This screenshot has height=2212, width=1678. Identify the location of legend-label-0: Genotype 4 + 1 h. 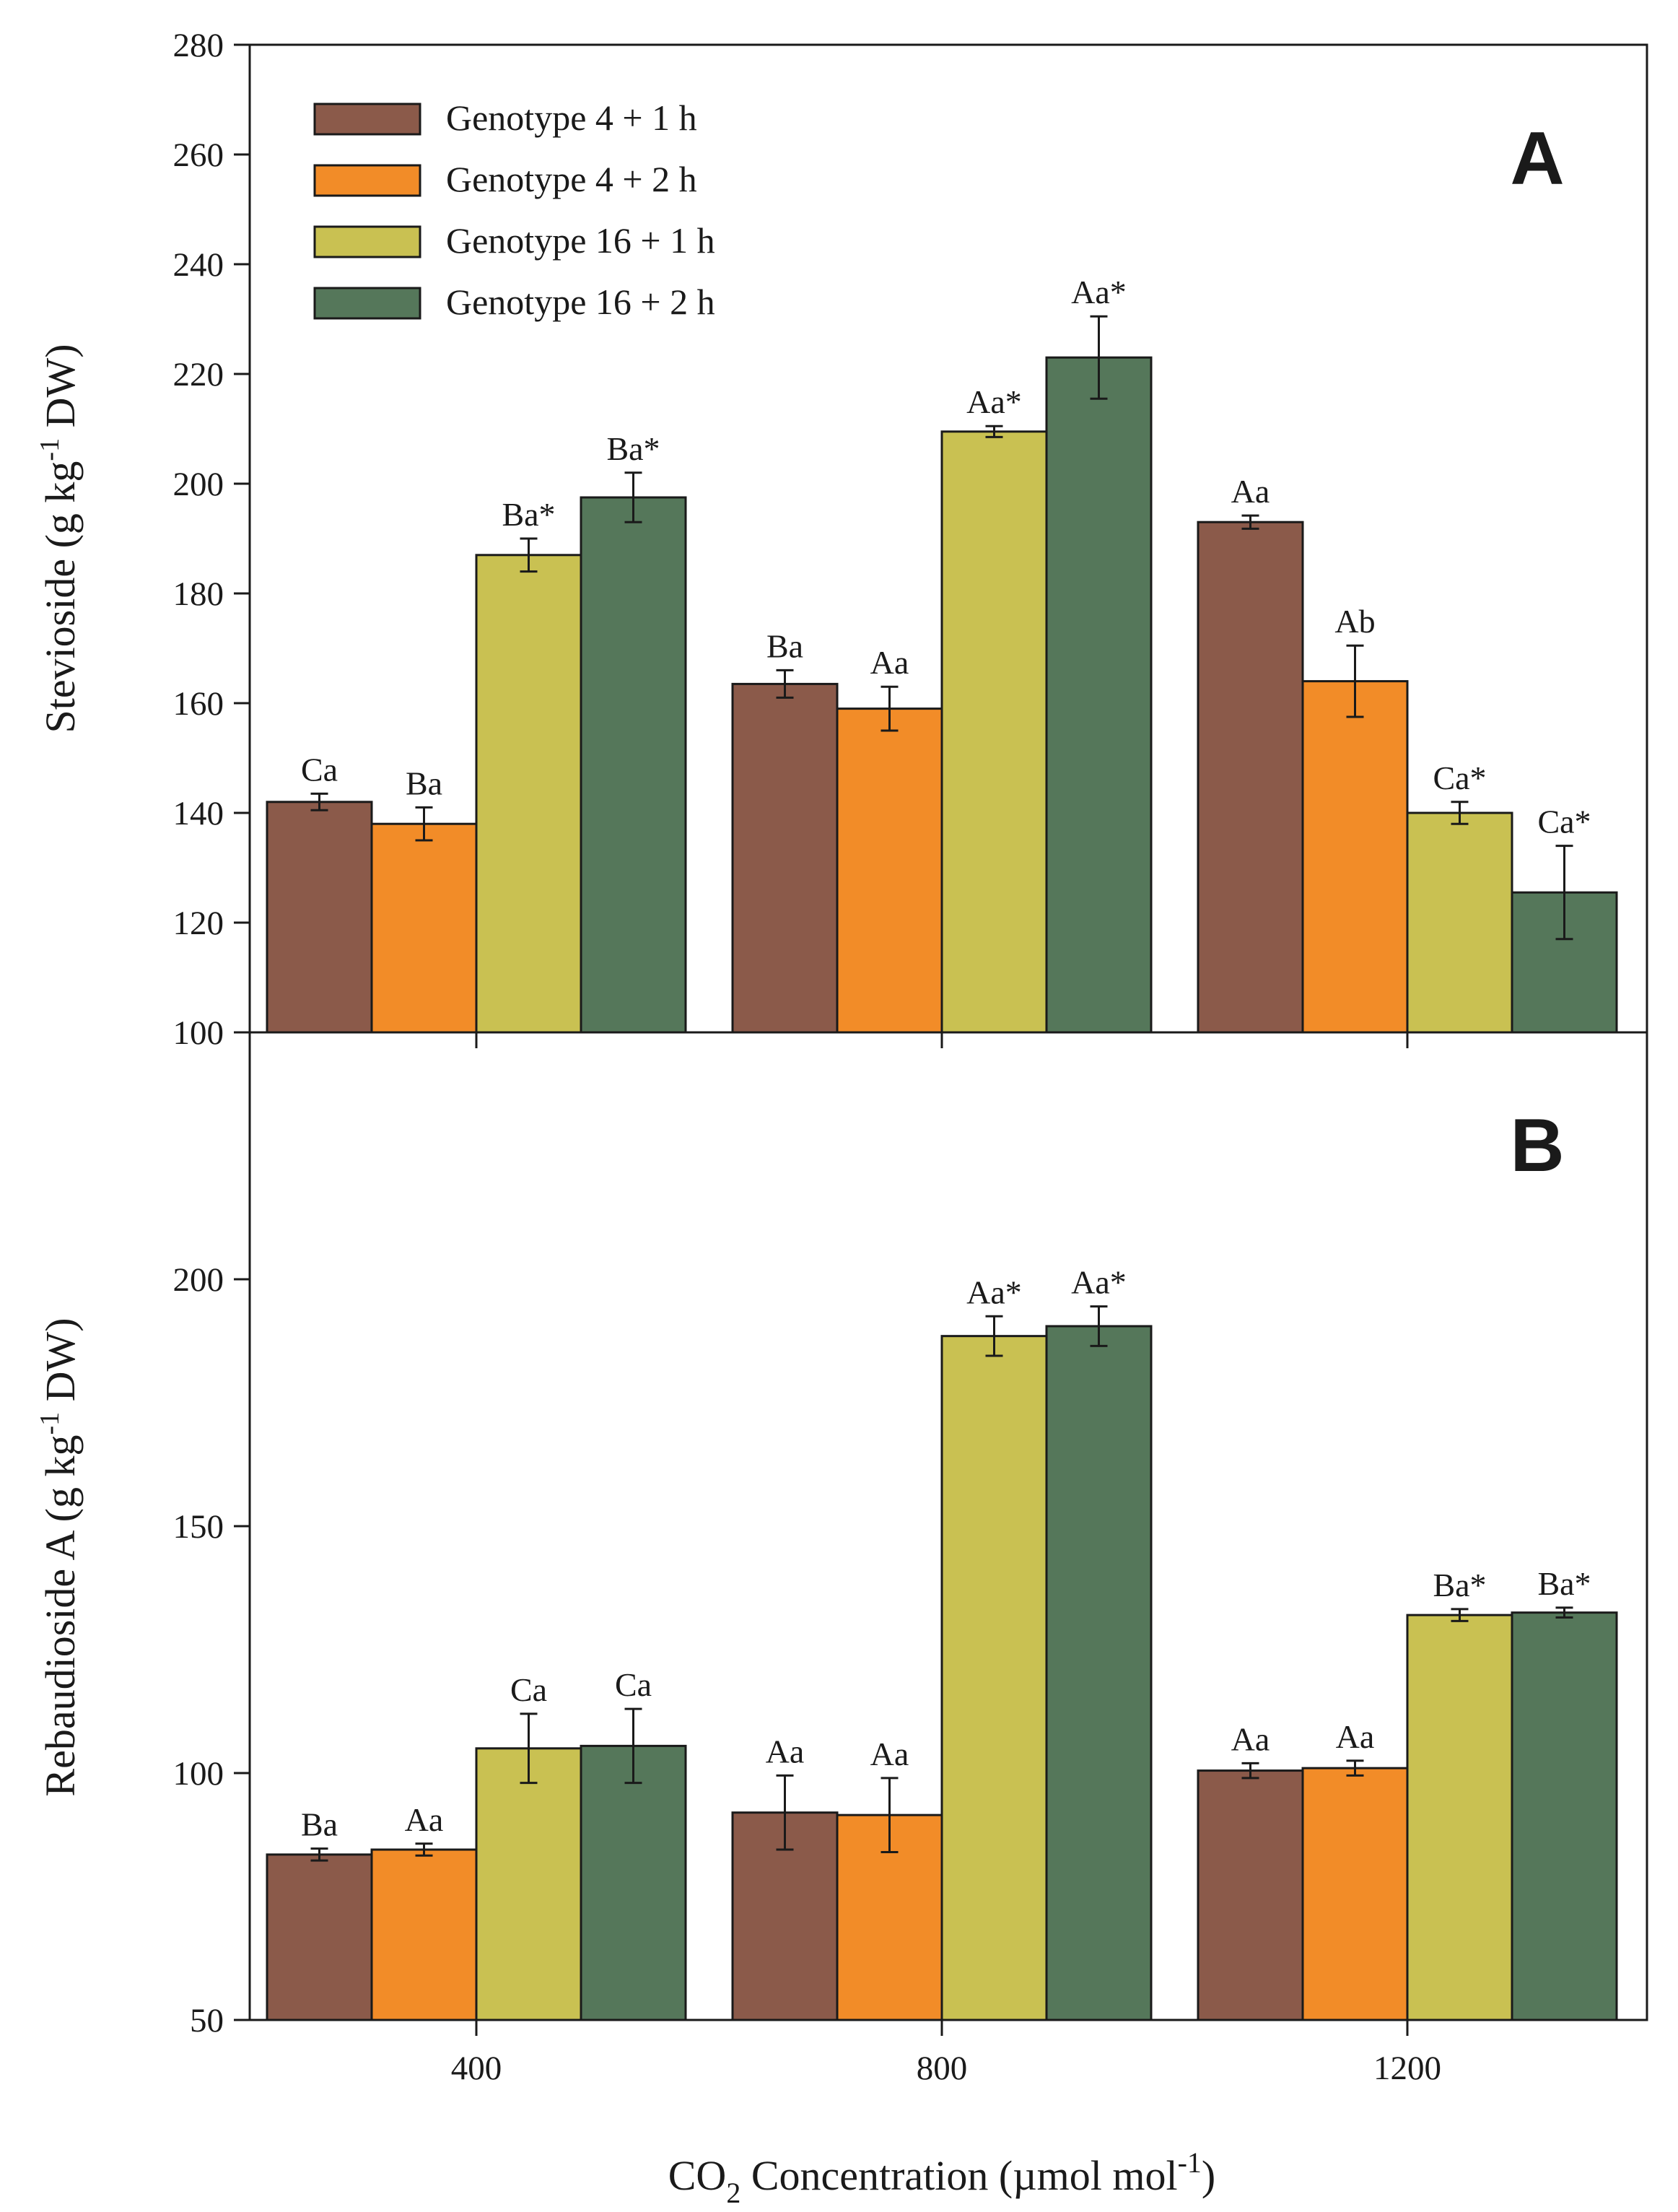
(571, 117).